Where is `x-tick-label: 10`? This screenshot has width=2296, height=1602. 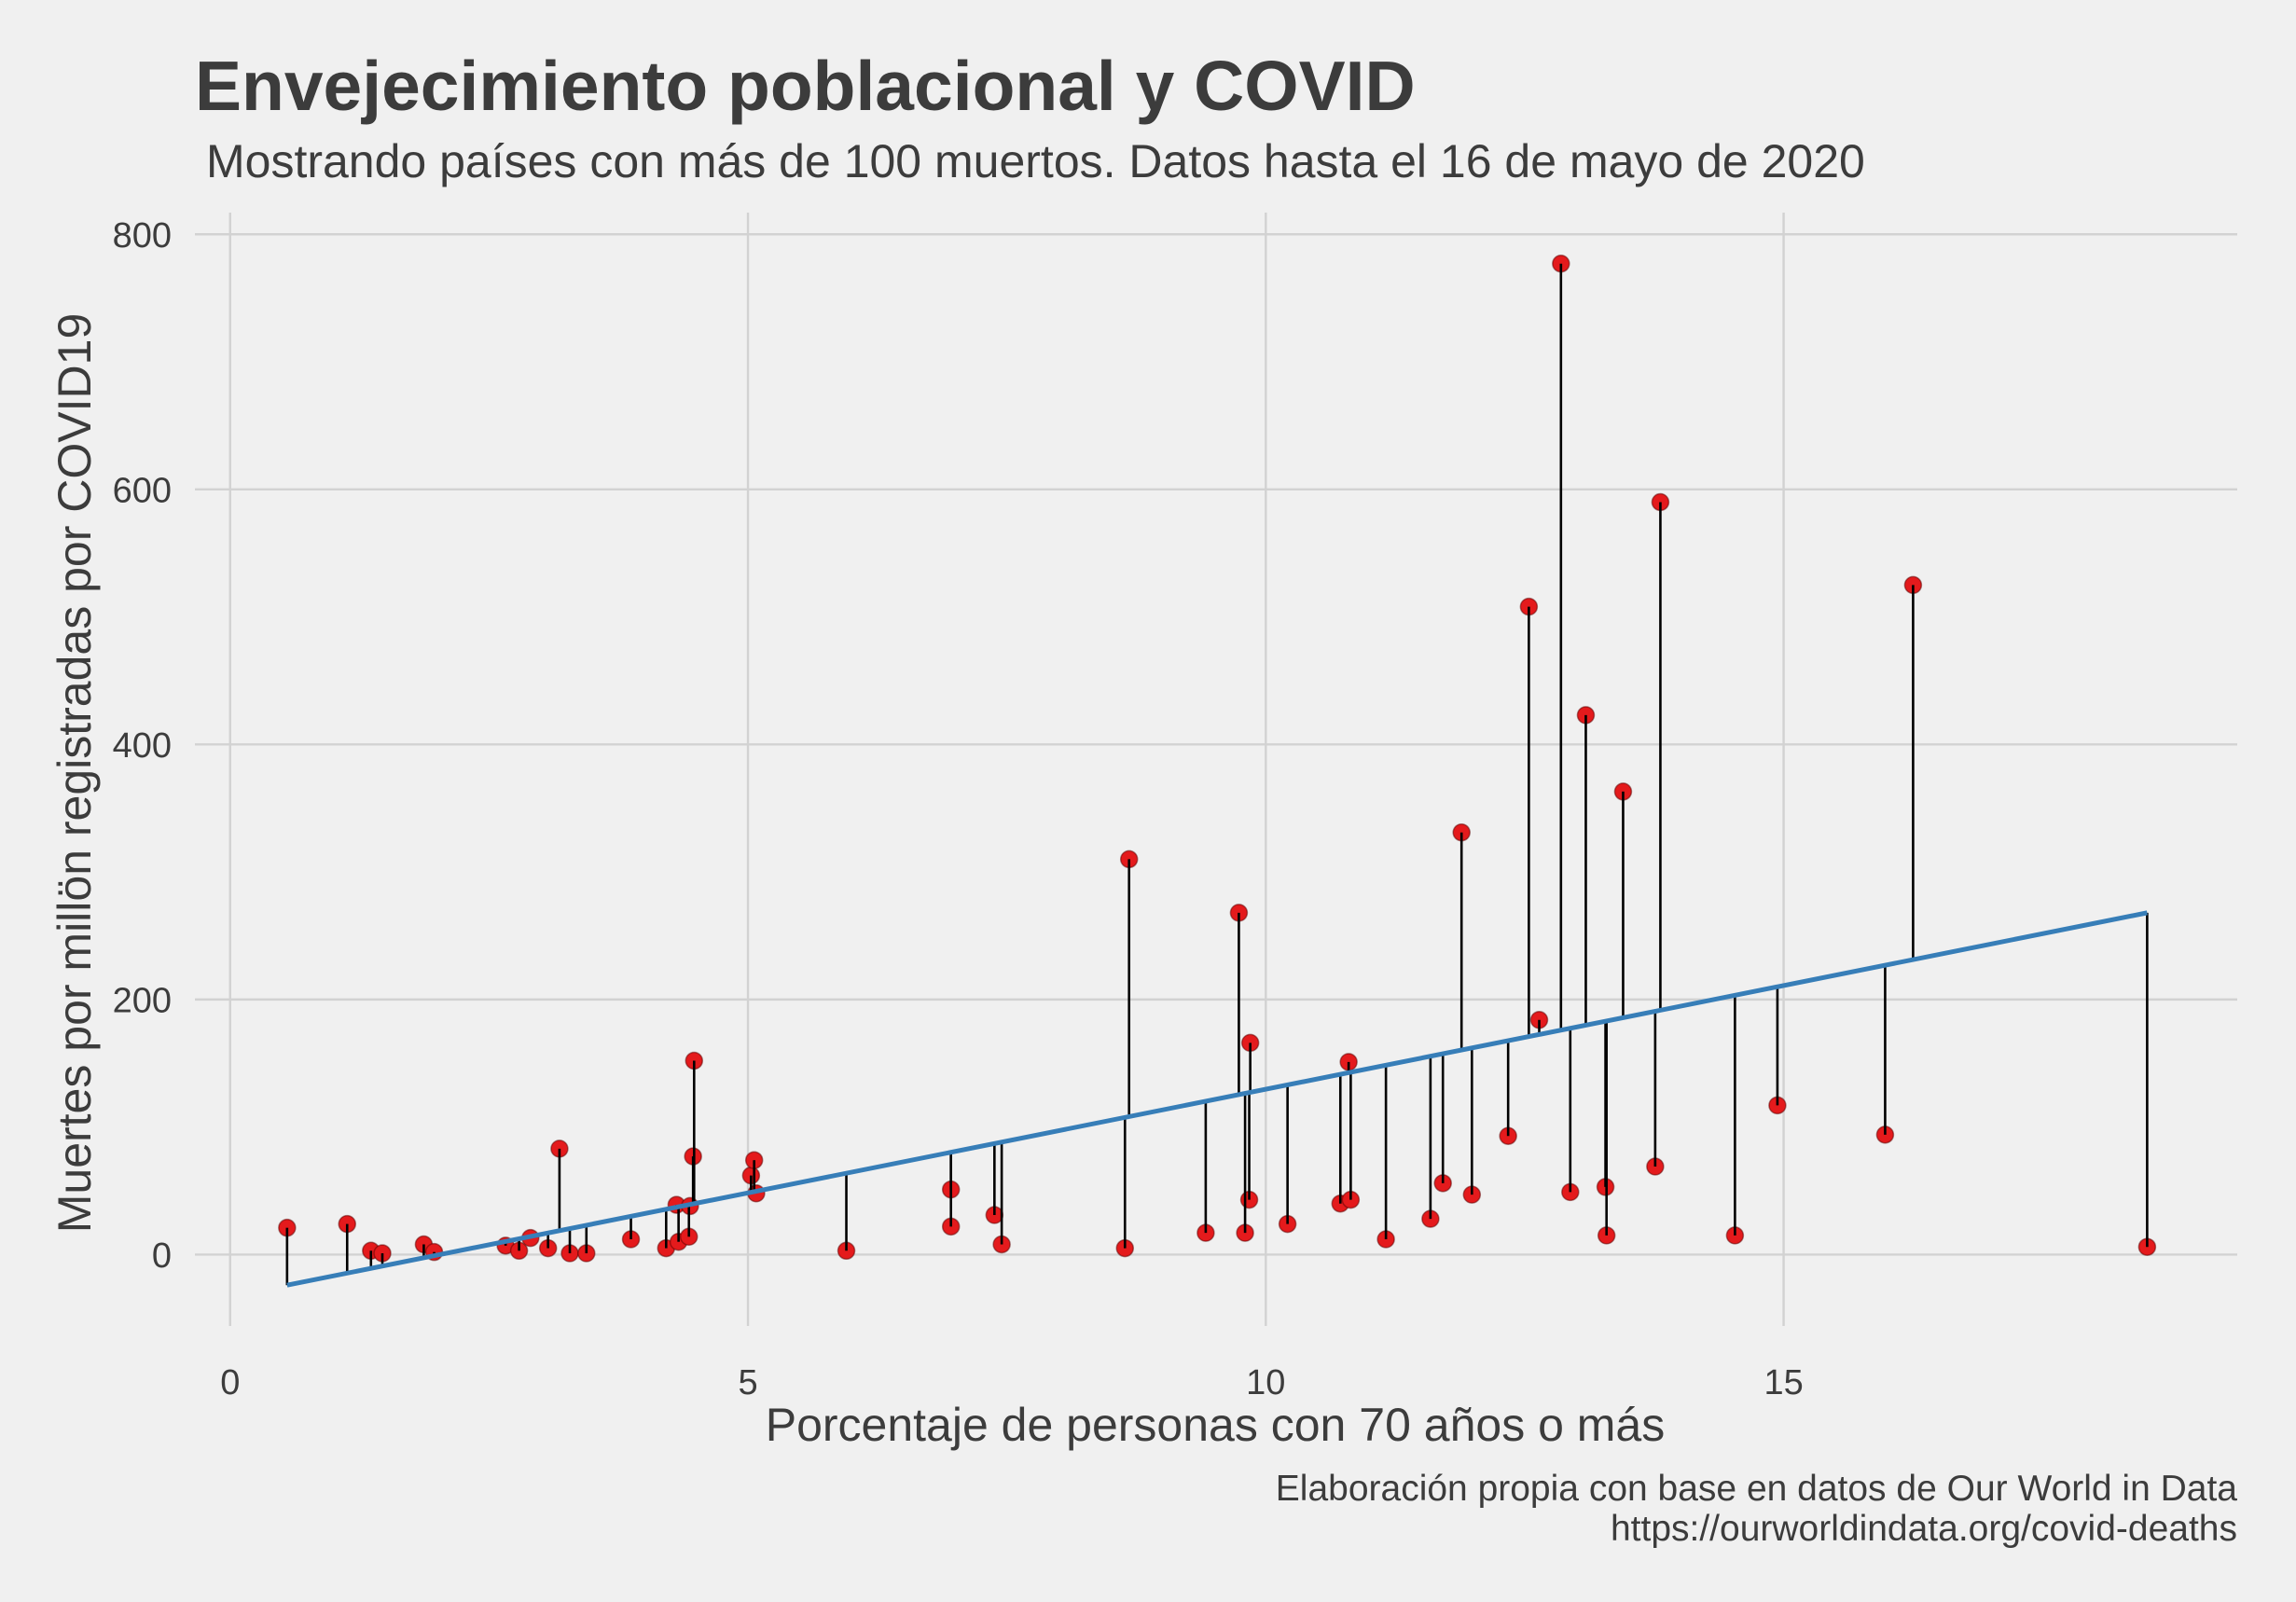
x-tick-label: 10 is located at coordinates (1265, 1382).